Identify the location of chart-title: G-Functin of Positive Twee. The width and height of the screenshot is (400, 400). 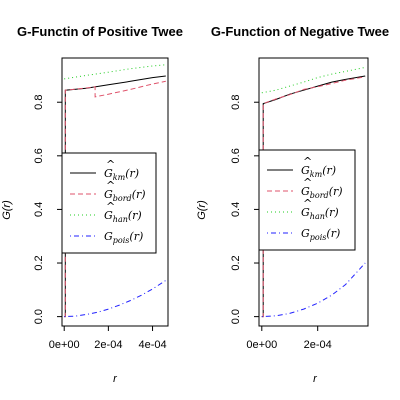
(100, 31).